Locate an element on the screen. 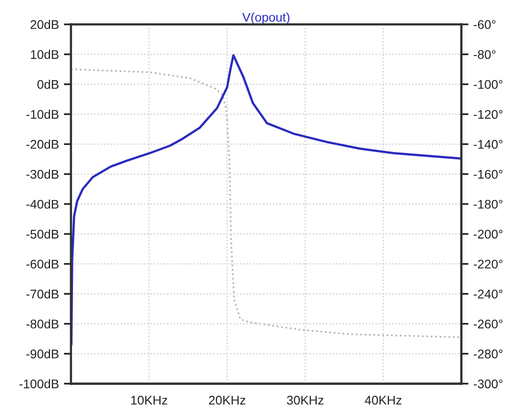  y2-tick-label: -220° is located at coordinates (488, 264).